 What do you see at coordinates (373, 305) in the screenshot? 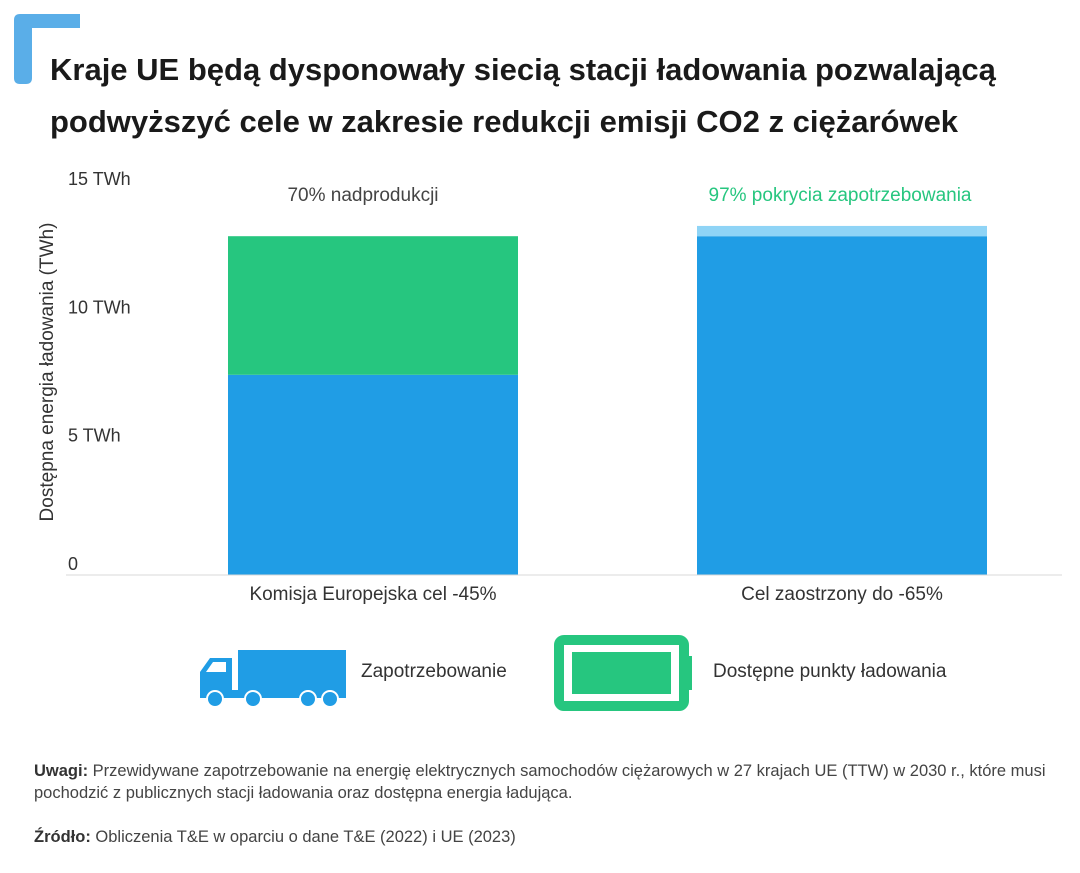
I see `bar-1-available` at bounding box center [373, 305].